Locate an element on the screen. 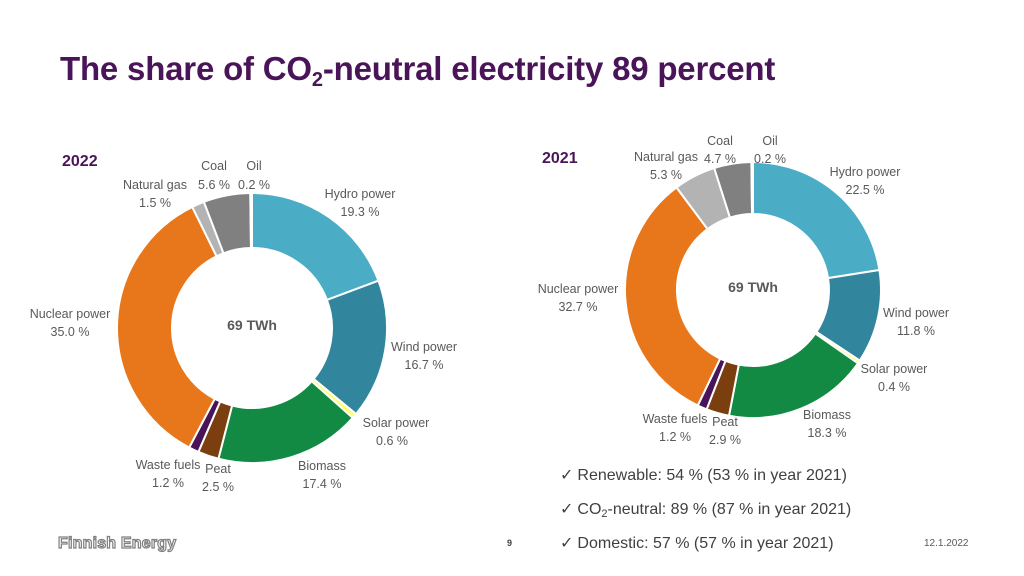  slice-value-label: 1.5 % is located at coordinates (155, 203).